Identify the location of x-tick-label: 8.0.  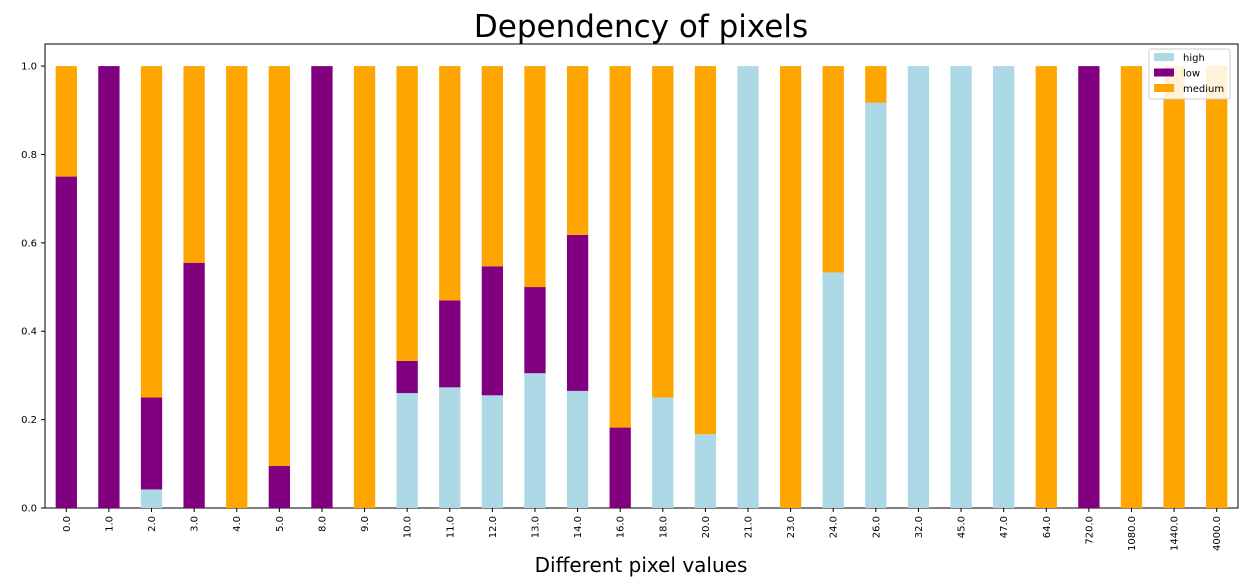
(322, 524).